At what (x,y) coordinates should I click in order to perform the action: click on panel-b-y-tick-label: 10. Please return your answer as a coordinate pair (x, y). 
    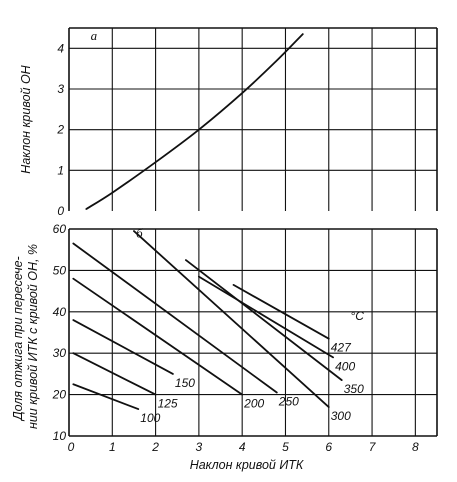
    Looking at the image, I should click on (60, 436).